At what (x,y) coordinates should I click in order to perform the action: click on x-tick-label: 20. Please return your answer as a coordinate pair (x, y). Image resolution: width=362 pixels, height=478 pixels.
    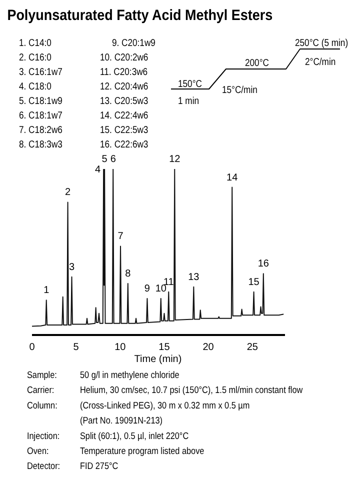
    Looking at the image, I should click on (208, 348).